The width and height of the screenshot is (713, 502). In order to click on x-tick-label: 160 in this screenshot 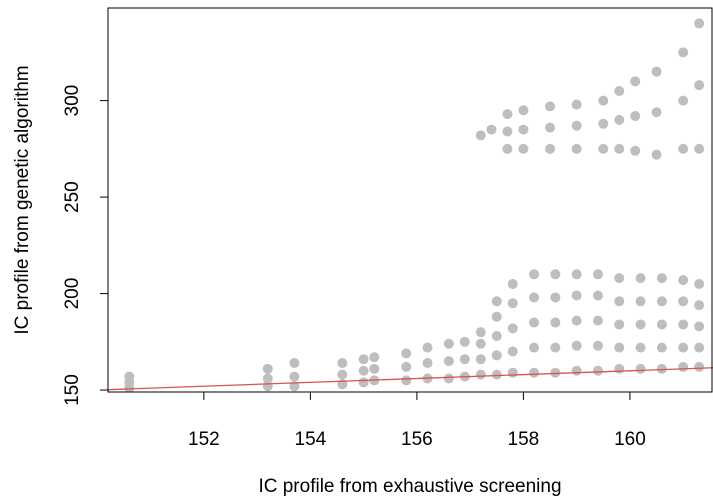, I will do `click(630, 439)`.